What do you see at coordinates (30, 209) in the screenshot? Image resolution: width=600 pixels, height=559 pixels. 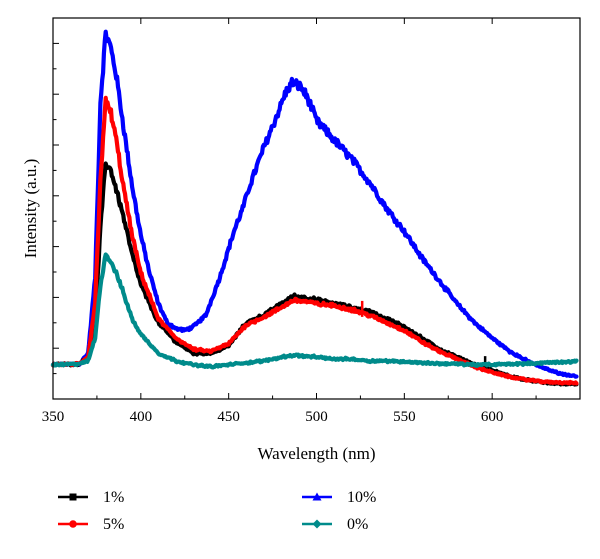 I see `y-axis-title: Intensity (a.u.)` at bounding box center [30, 209].